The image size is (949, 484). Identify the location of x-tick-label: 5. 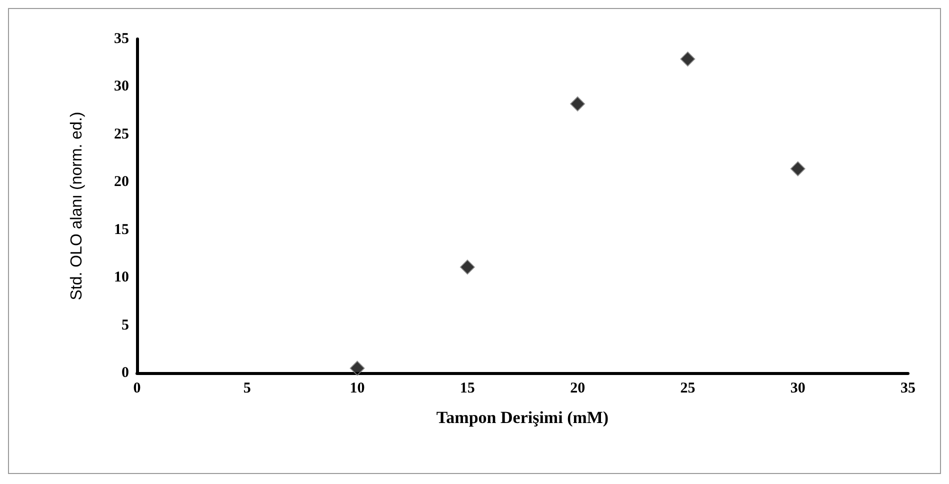
(247, 388).